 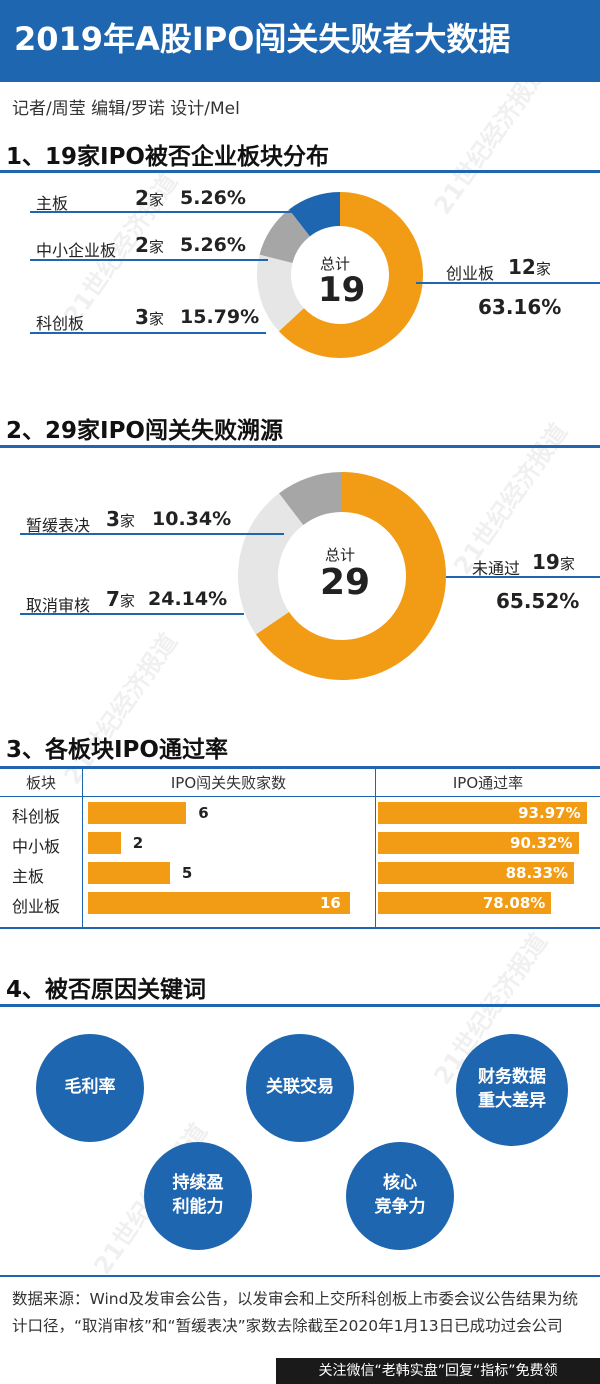 I want to click on donut-slice-中小企业板, so click(x=285, y=236).